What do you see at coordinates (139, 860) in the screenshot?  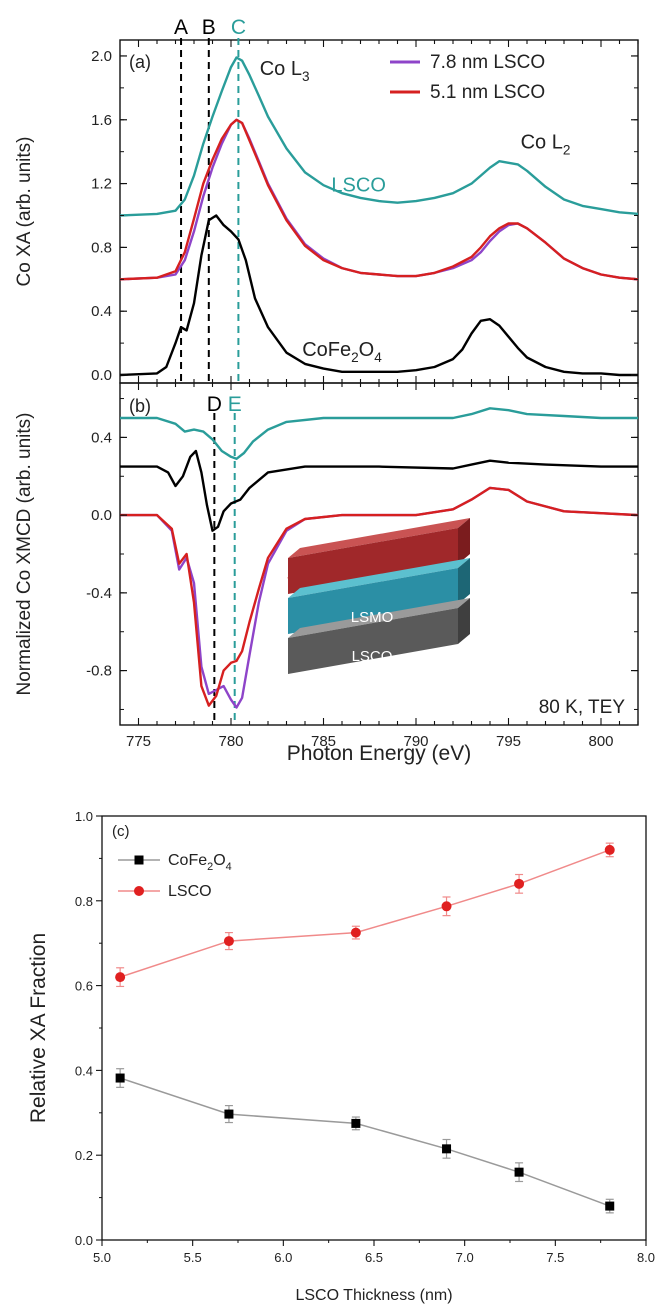 I see `legend-marker-square` at bounding box center [139, 860].